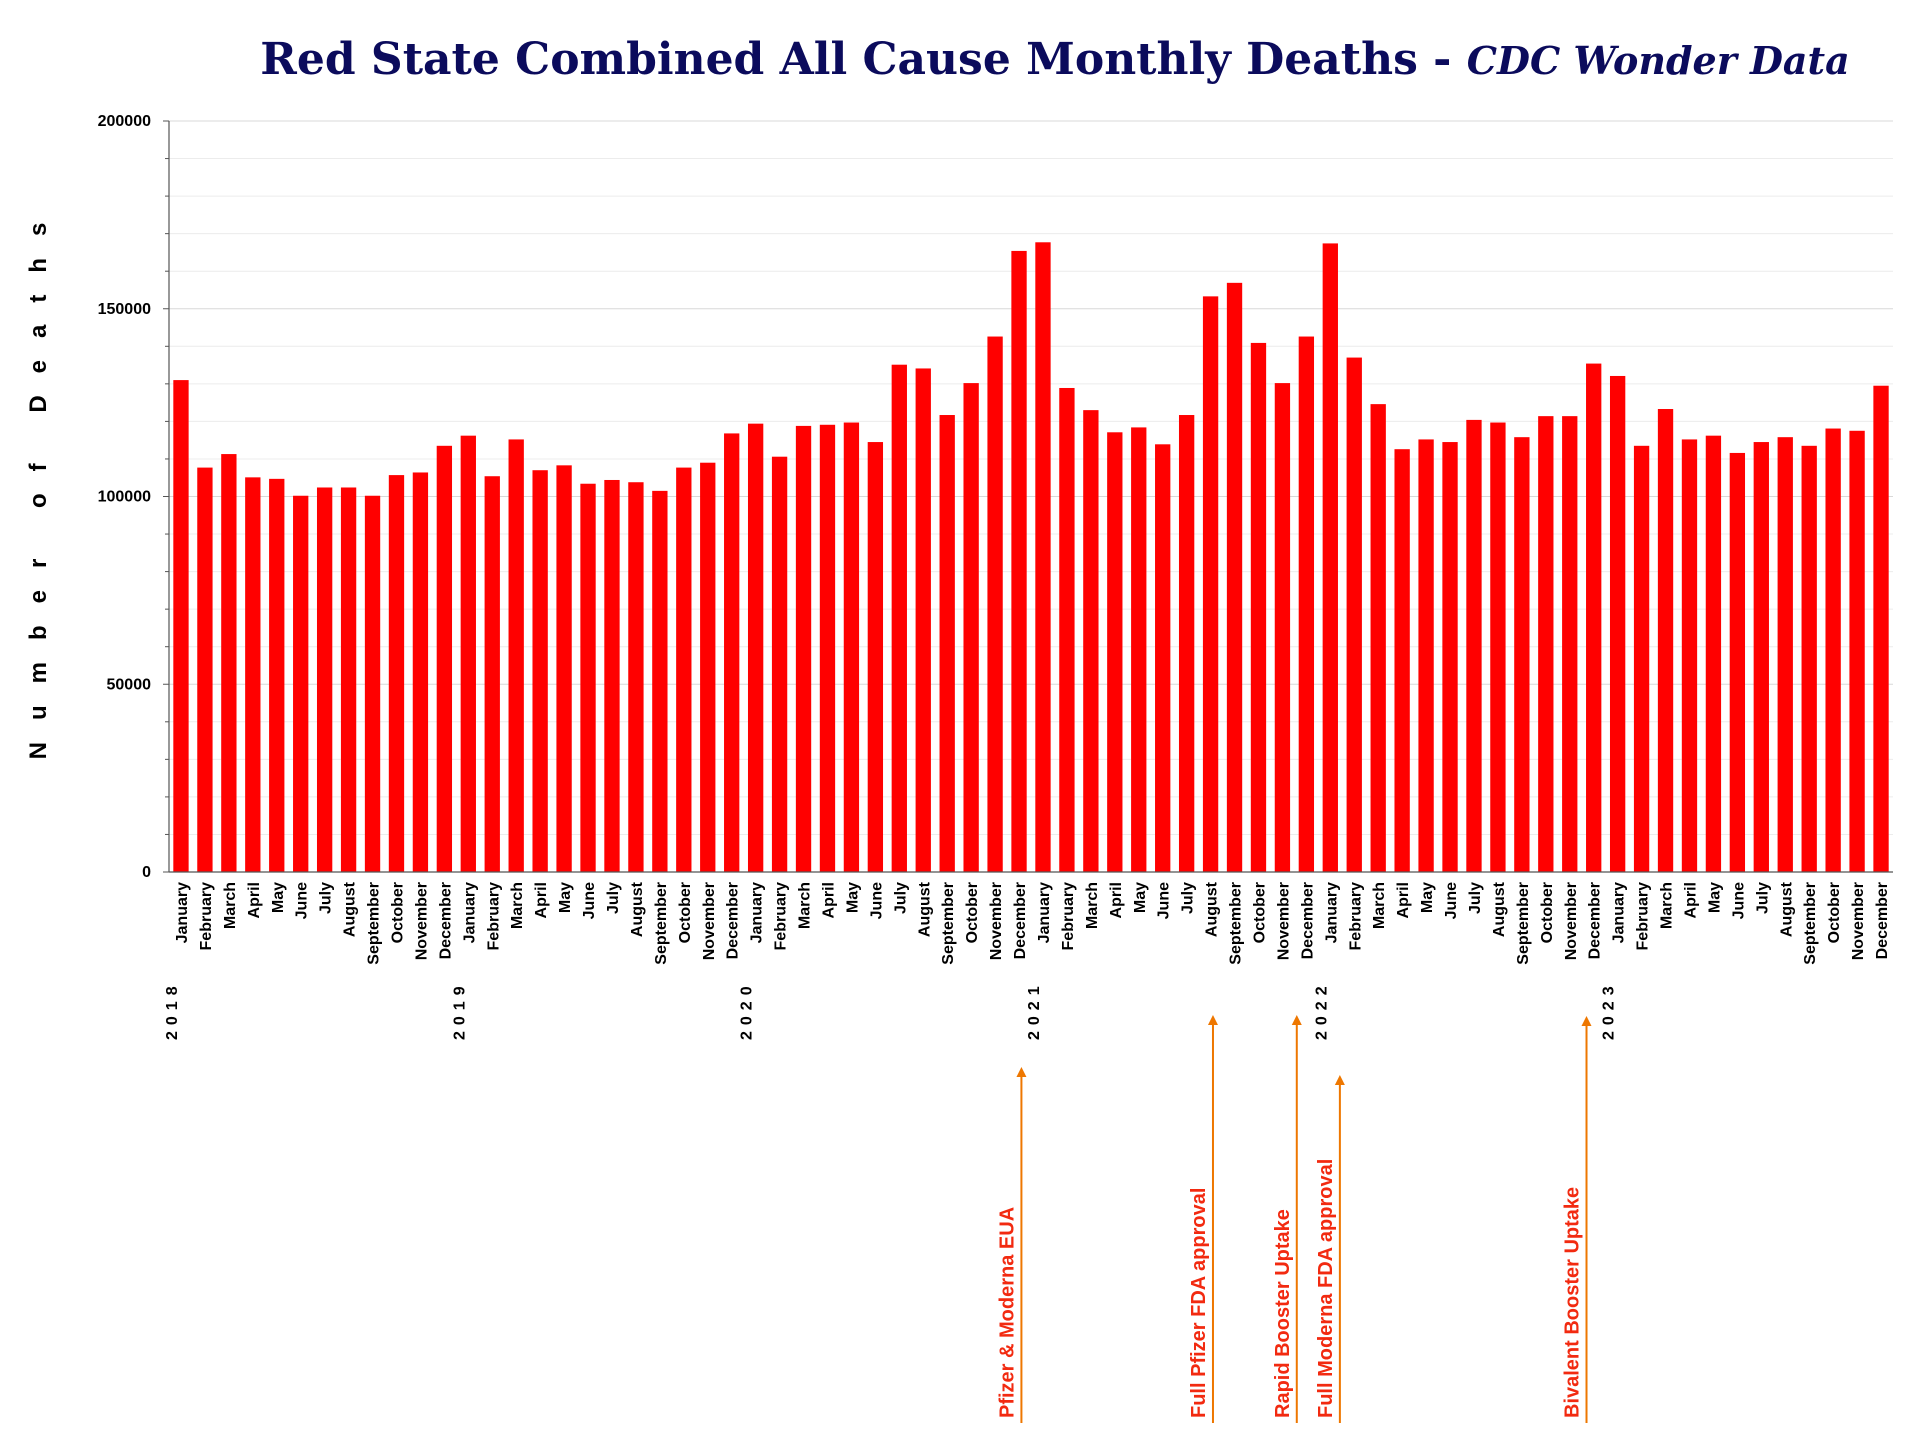  What do you see at coordinates (129, 684) in the screenshot?
I see `y-tick-label: 50000` at bounding box center [129, 684].